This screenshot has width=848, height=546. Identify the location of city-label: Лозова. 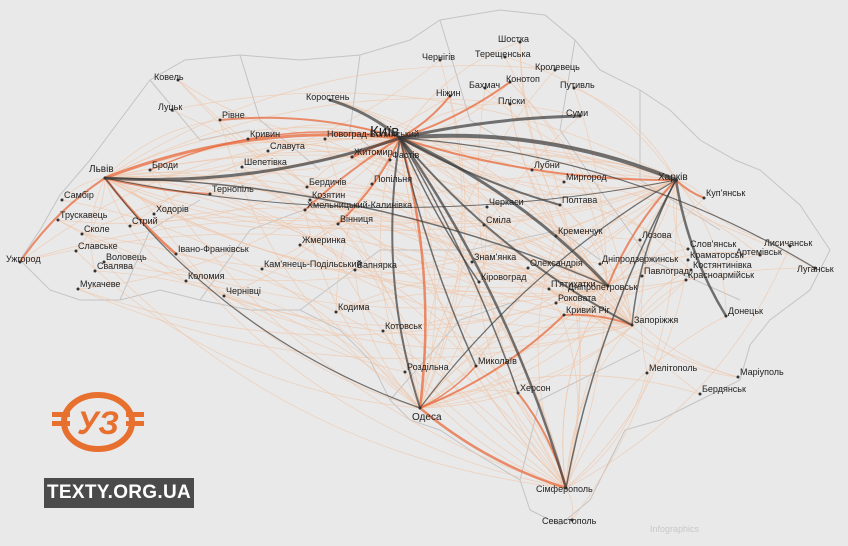
(657, 235).